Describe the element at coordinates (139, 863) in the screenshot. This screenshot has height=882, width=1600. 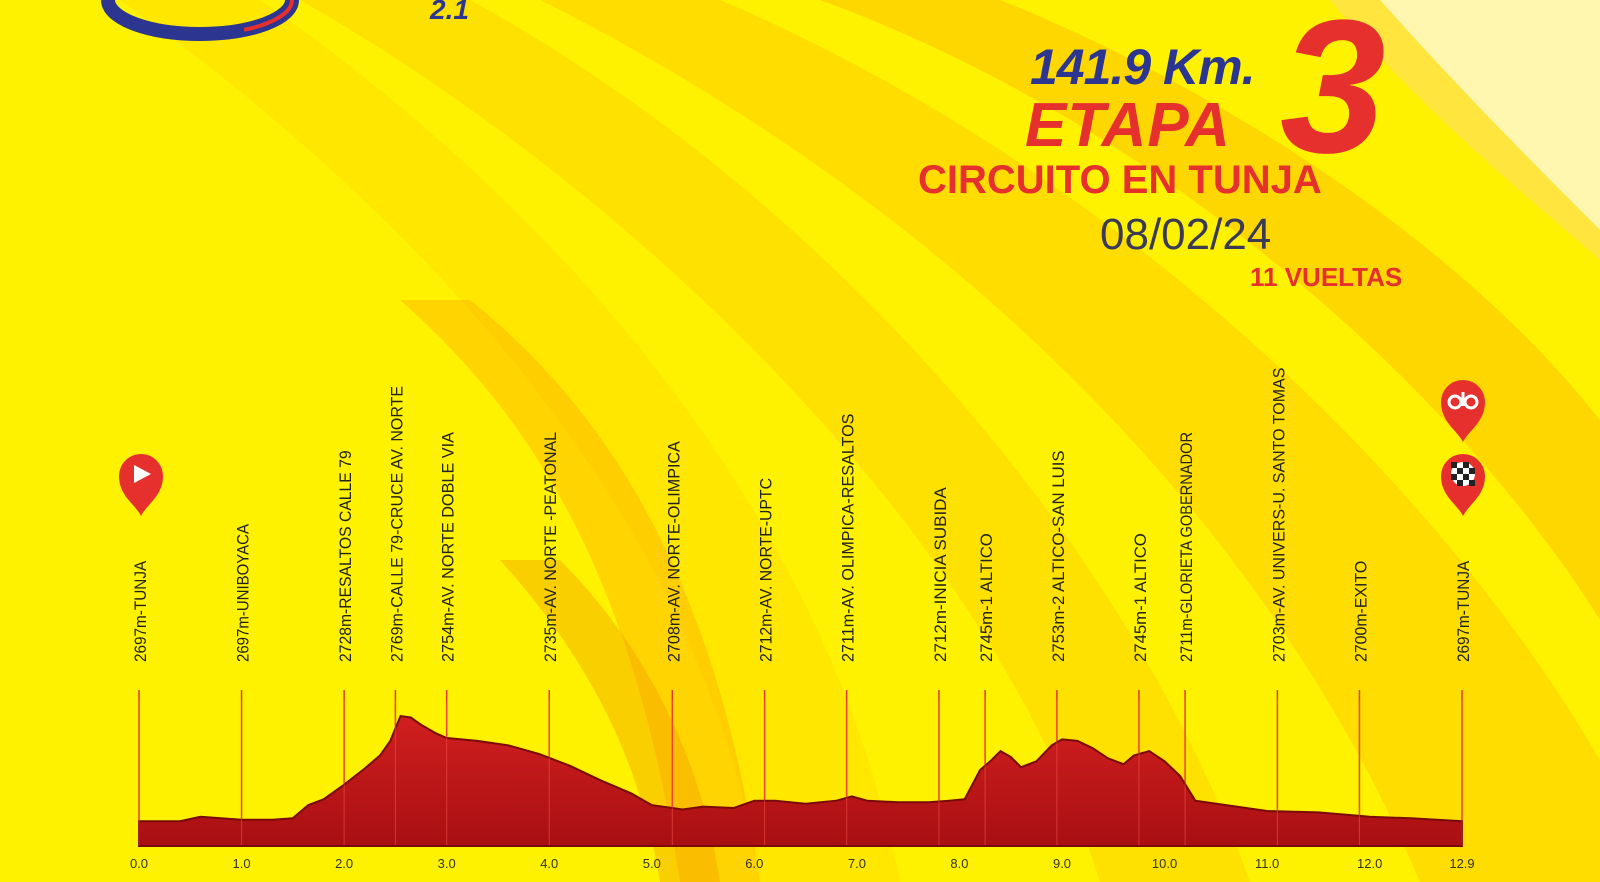
I see `x-tick-label: 0.0` at that location.